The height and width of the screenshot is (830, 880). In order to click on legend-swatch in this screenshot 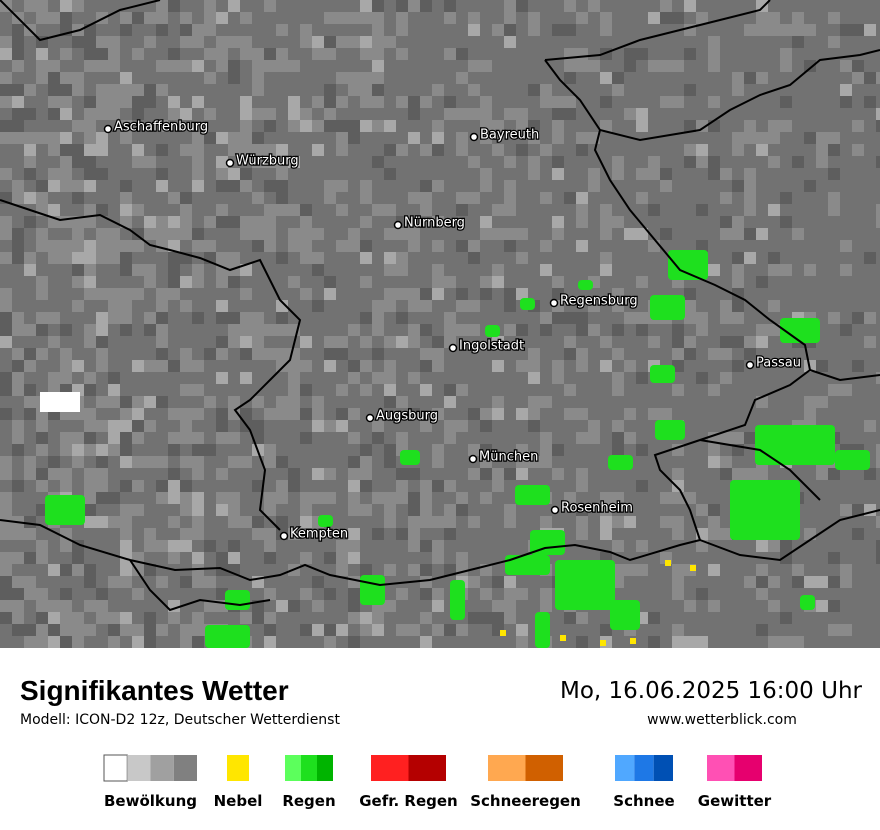, I will do `click(162, 768)`.